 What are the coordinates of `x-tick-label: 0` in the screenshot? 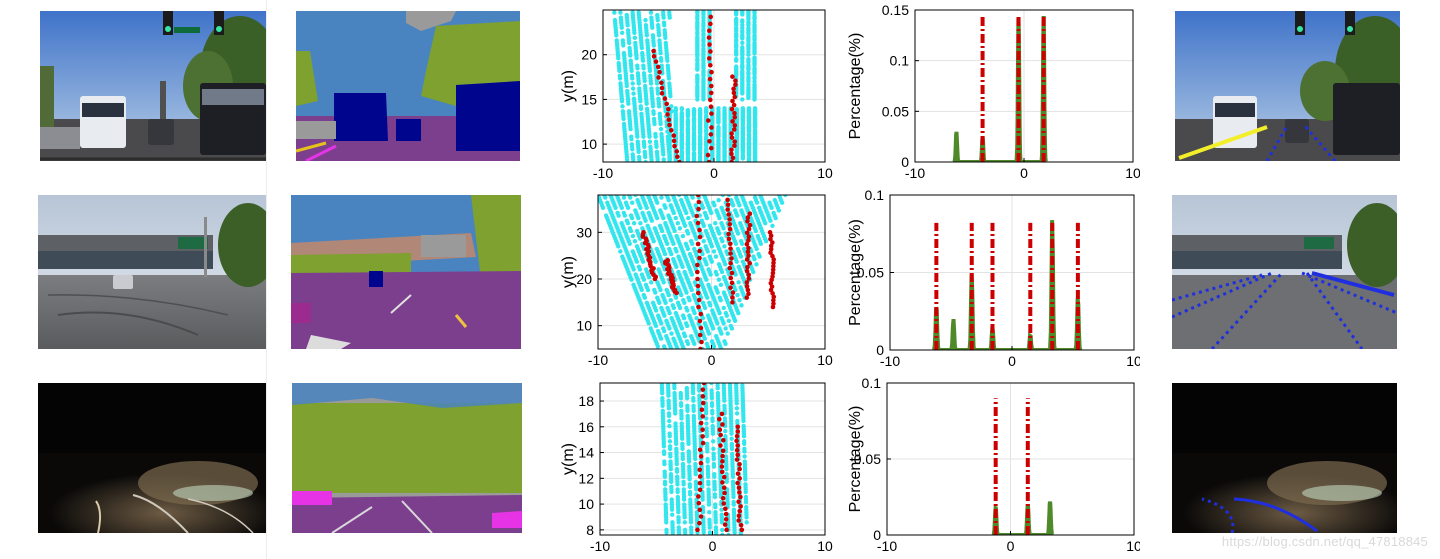 It's located at (713, 546).